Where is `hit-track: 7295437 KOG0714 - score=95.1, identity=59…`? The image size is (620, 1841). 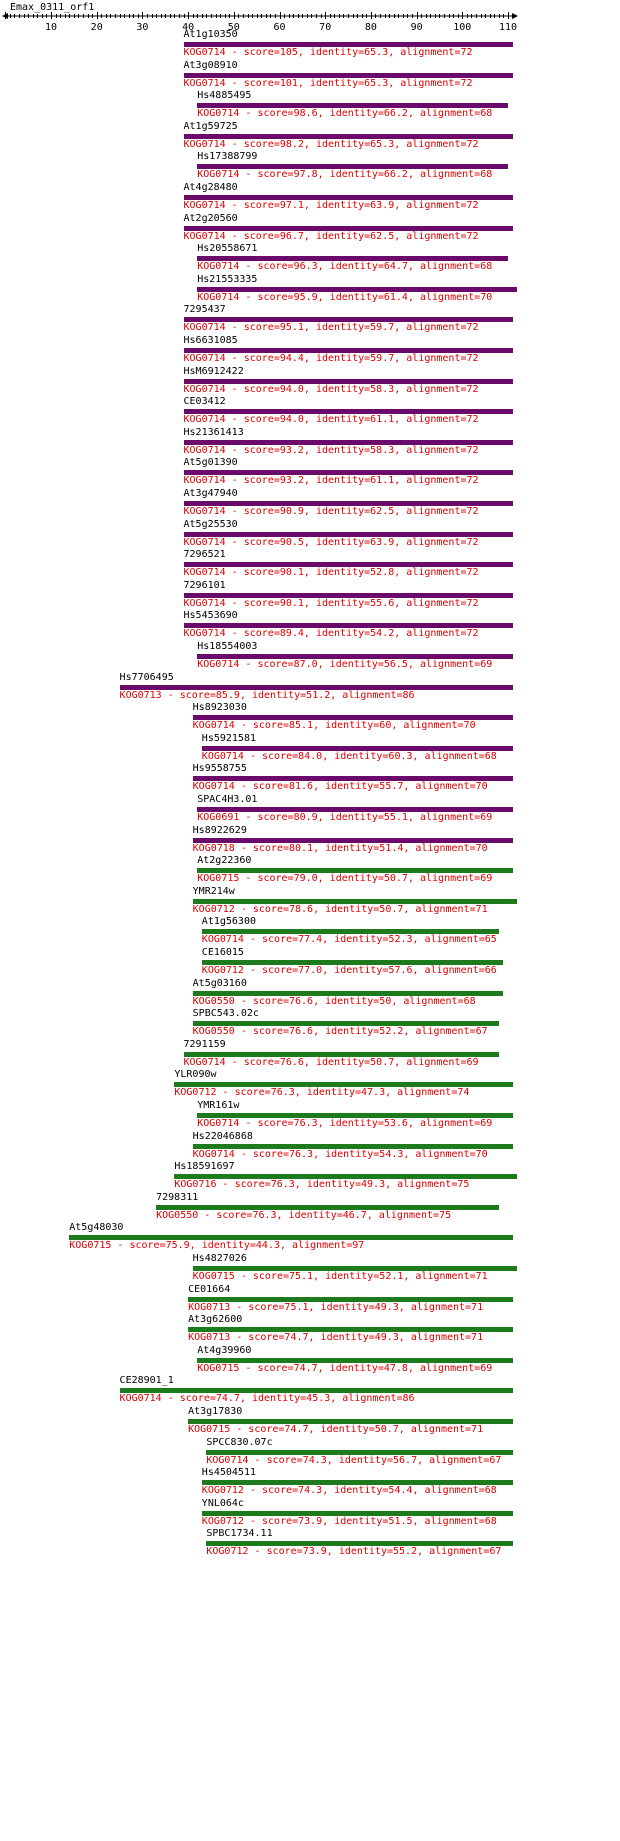
hit-track: 7295437 KOG0714 - score=95.1, identity=59… is located at coordinates (400, 322).